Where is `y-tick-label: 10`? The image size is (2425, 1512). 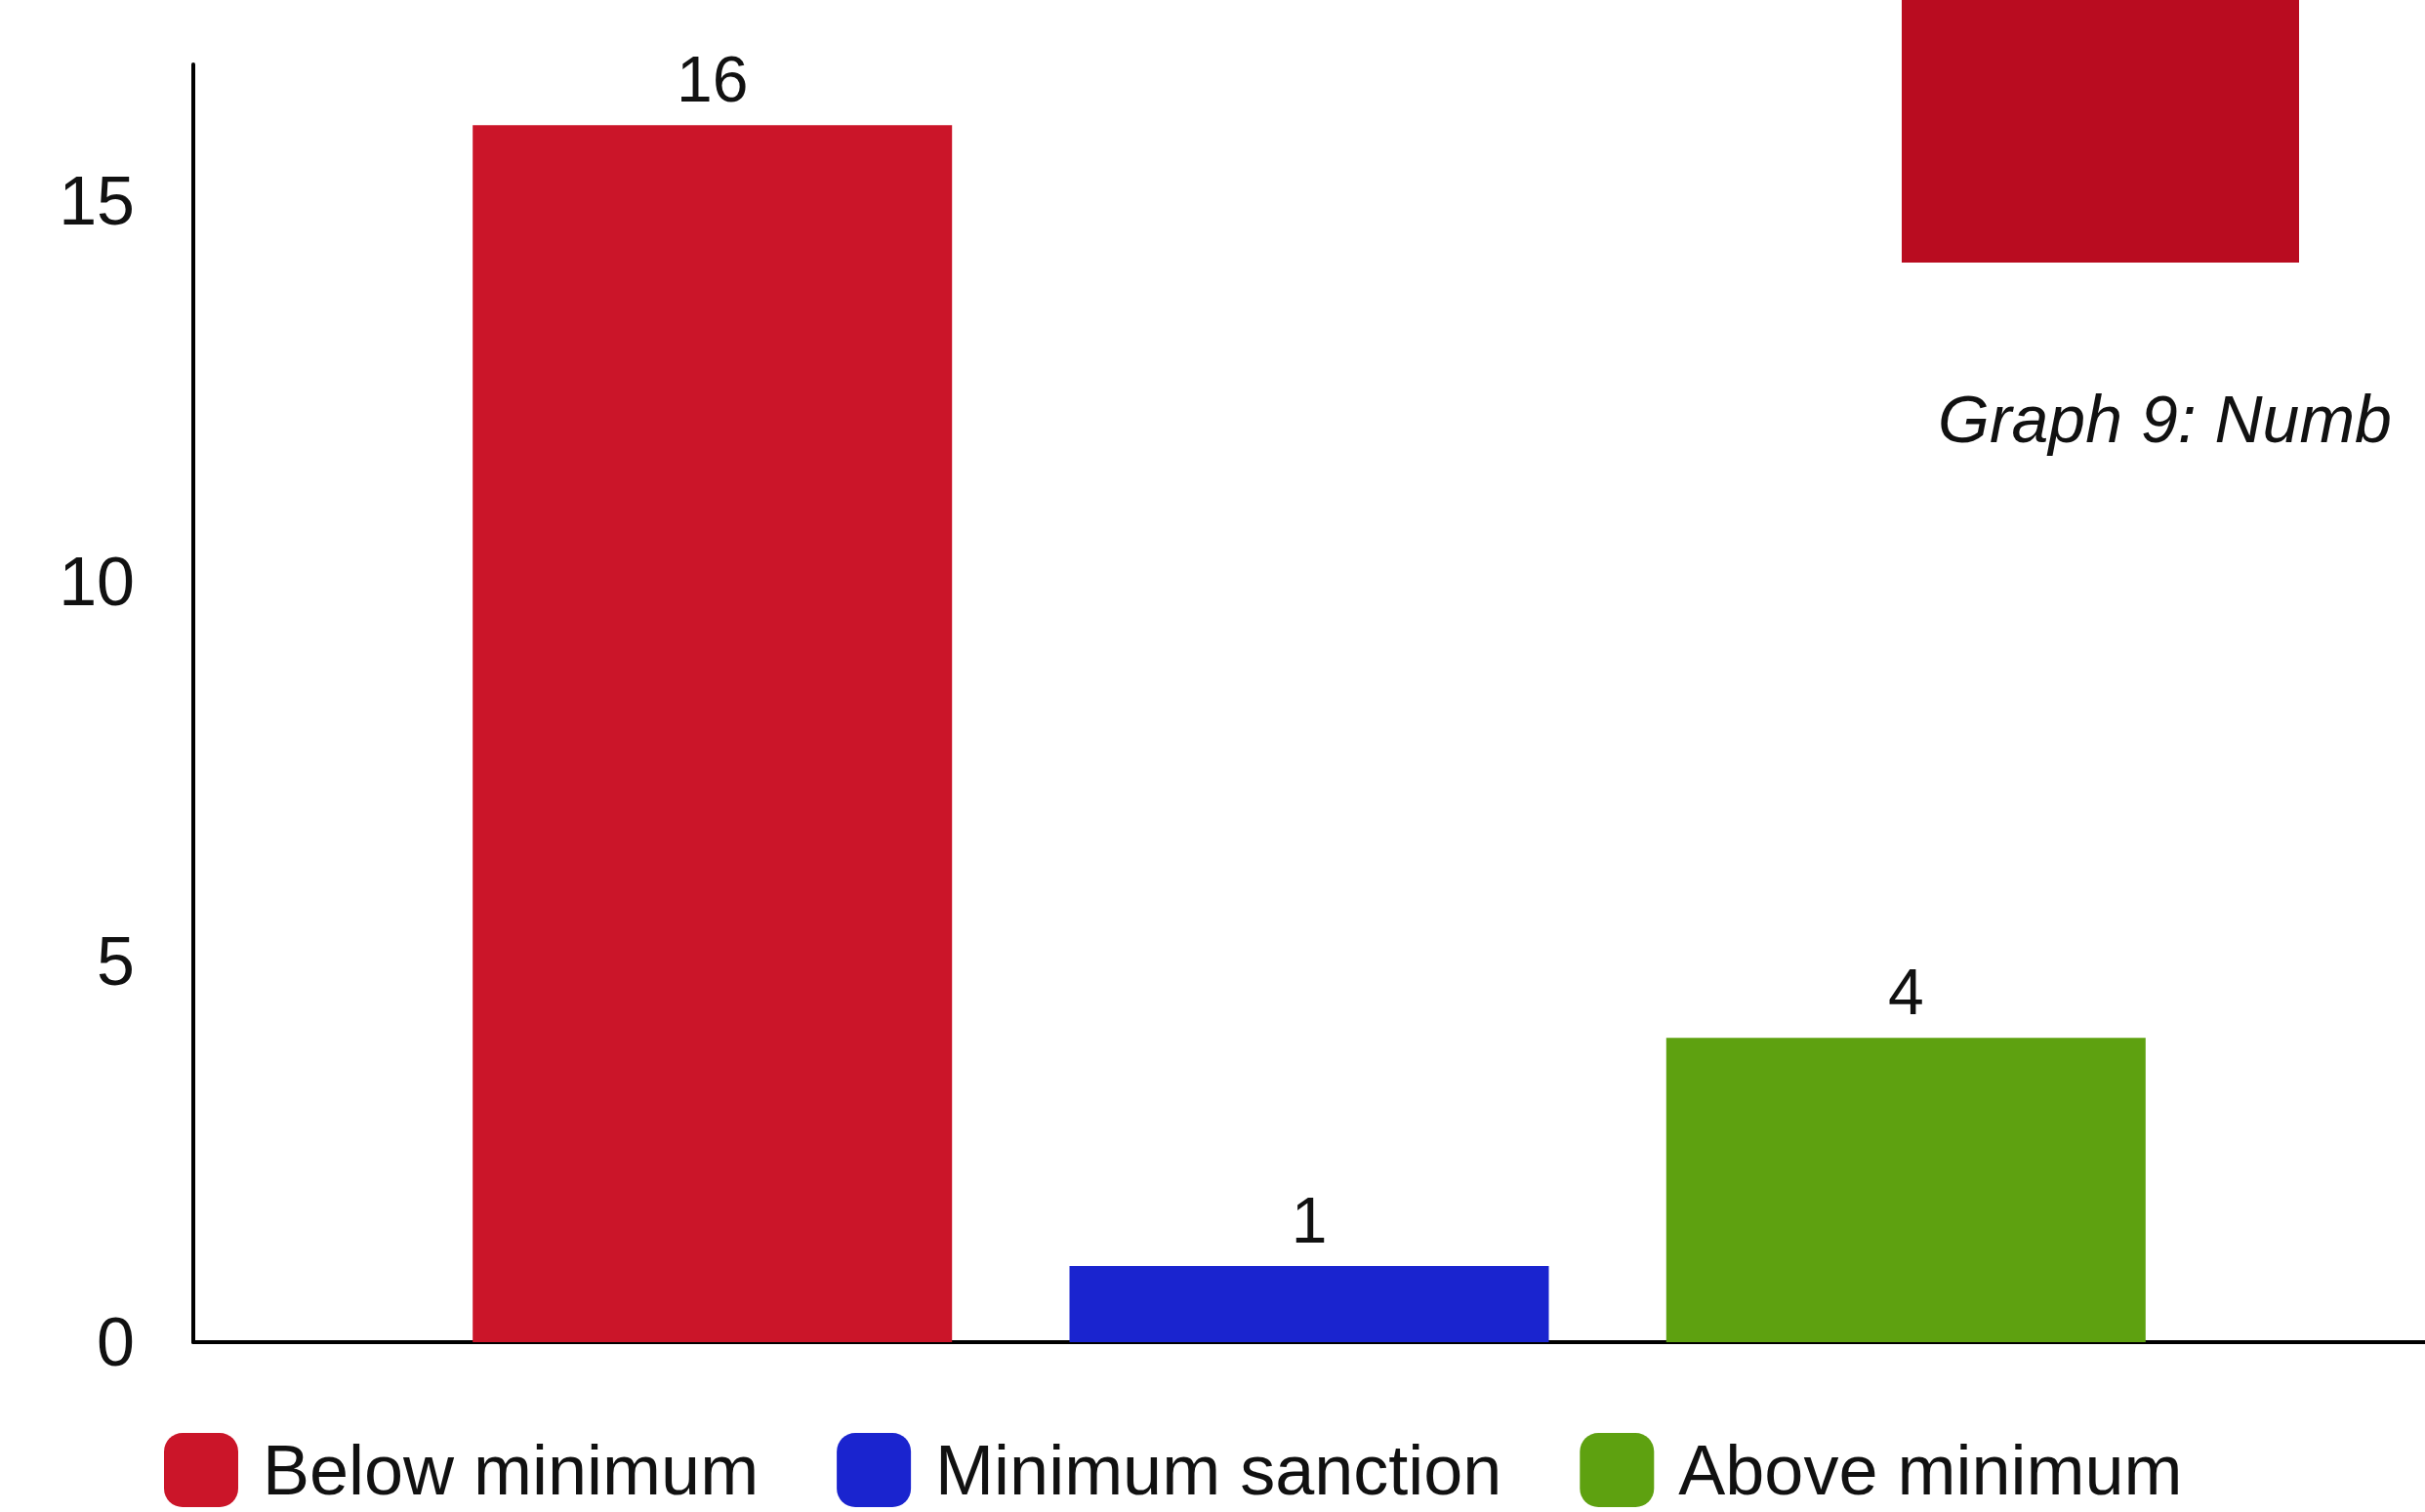 y-tick-label: 10 is located at coordinates (97, 581).